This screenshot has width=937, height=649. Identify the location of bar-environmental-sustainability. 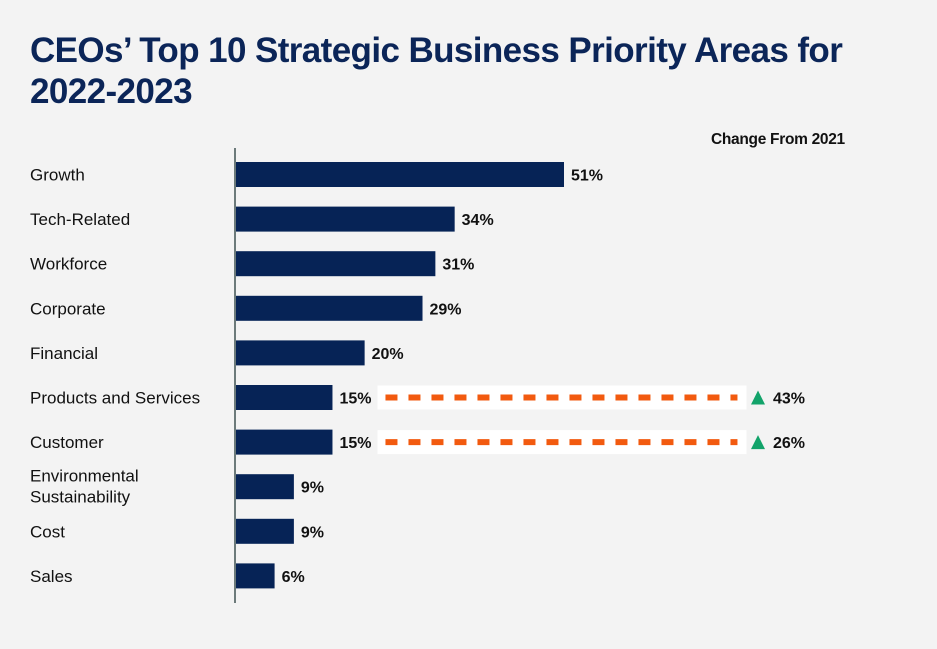
(265, 487).